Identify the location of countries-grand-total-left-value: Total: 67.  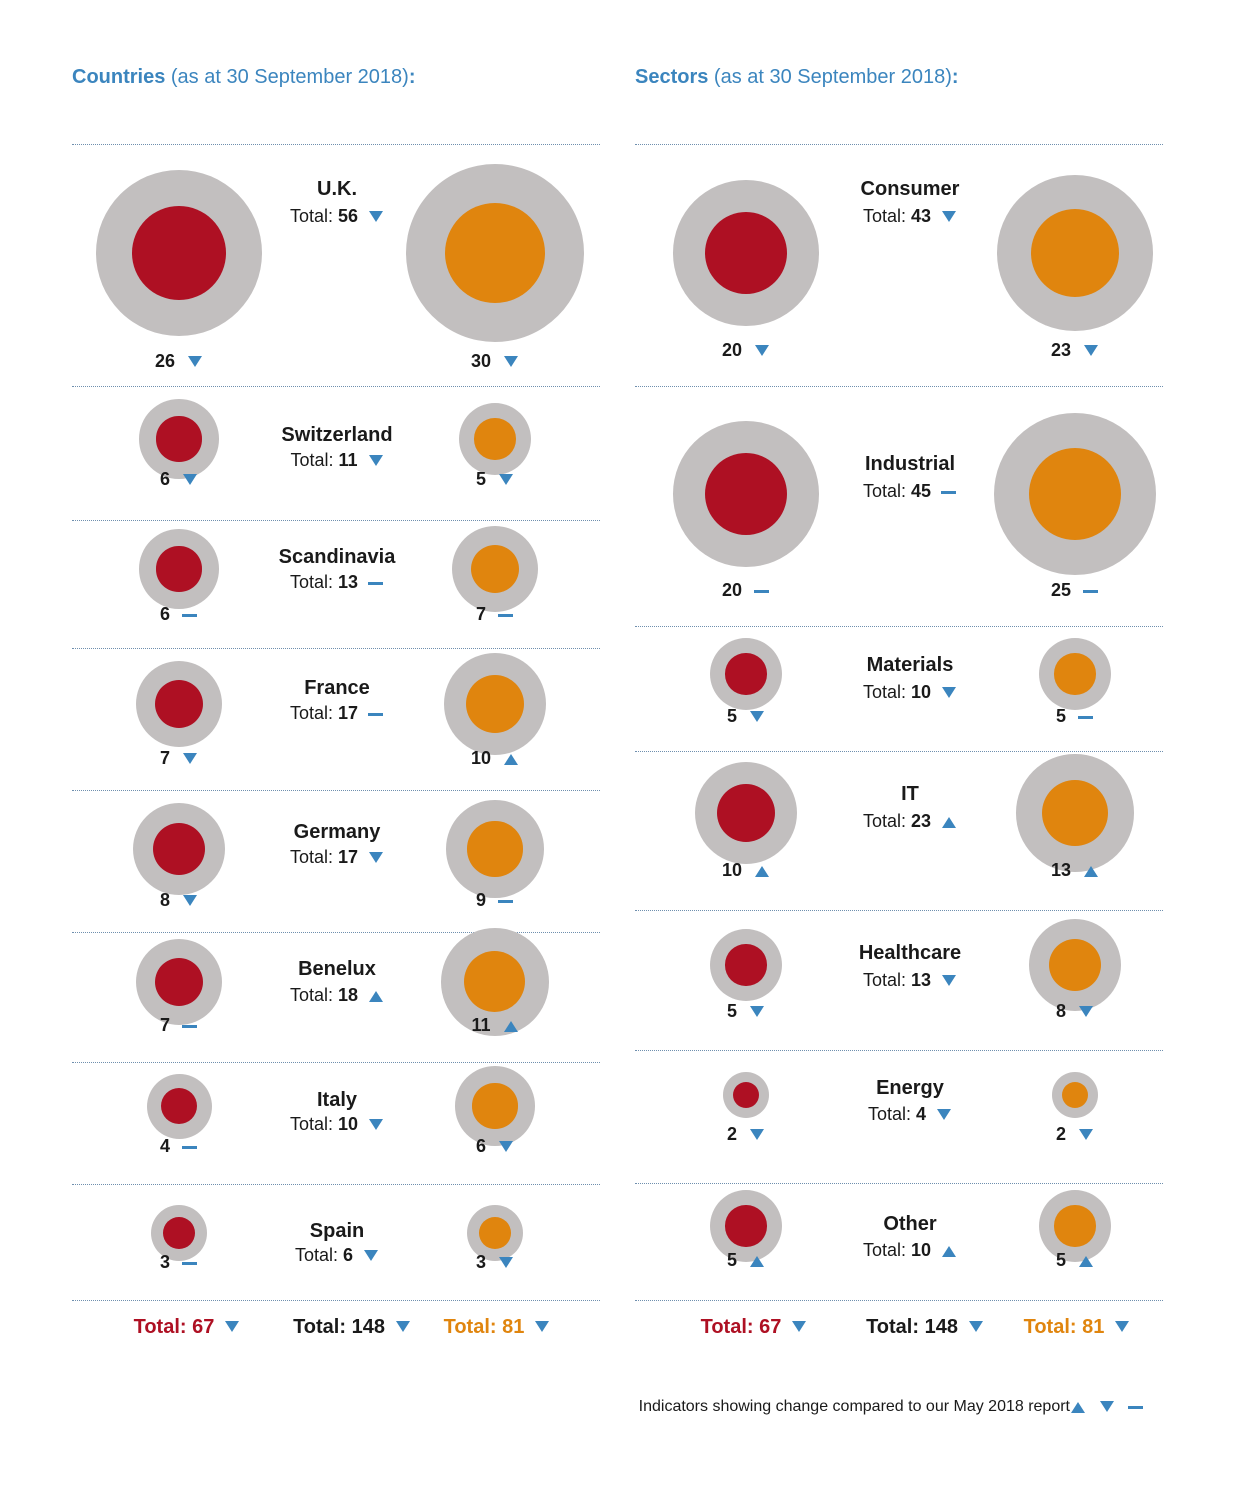
(174, 1327).